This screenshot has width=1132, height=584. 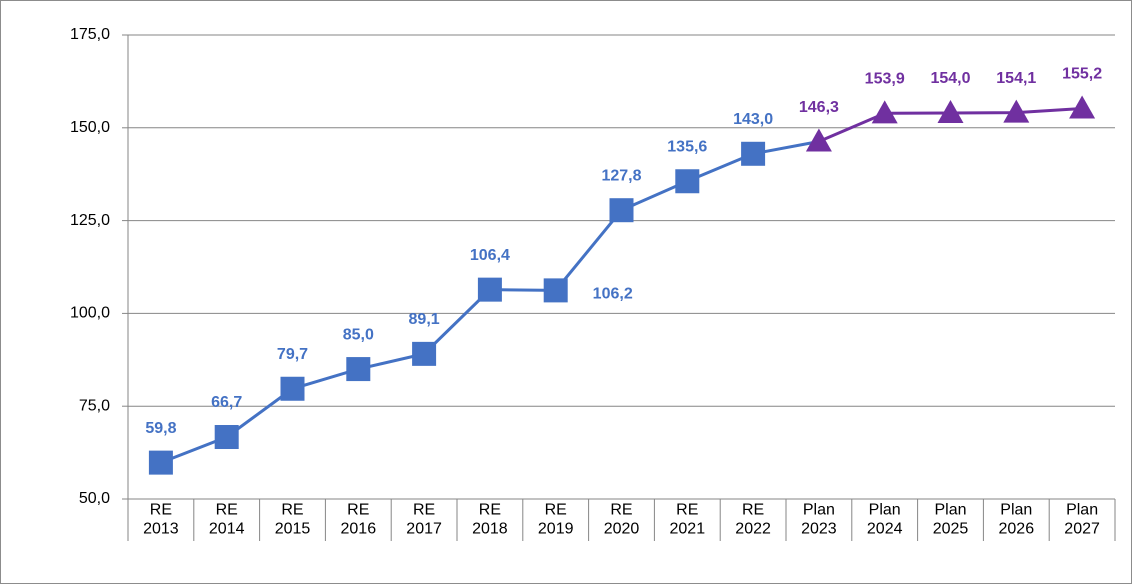 I want to click on data-label: 143,0, so click(x=753, y=119).